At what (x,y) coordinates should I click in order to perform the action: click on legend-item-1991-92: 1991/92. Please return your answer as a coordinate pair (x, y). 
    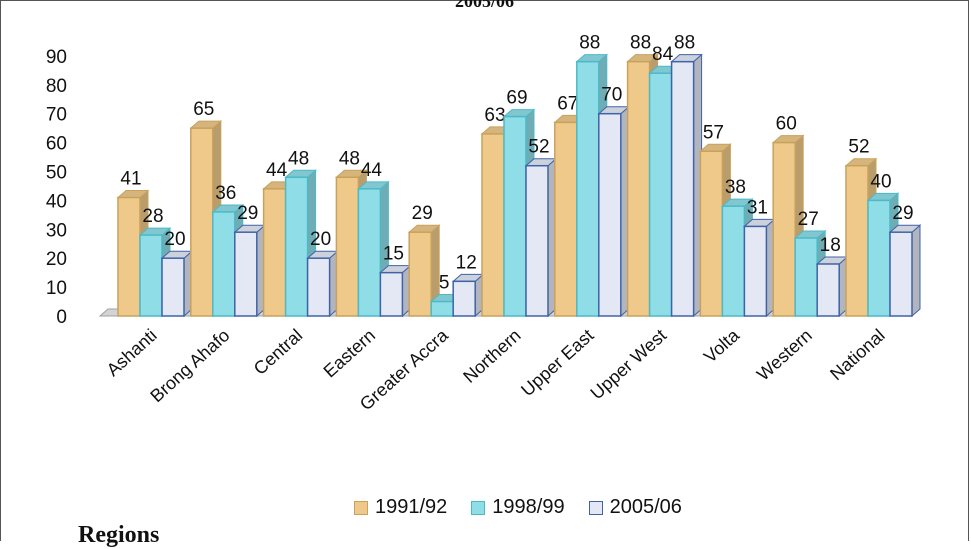
    Looking at the image, I should click on (400, 507).